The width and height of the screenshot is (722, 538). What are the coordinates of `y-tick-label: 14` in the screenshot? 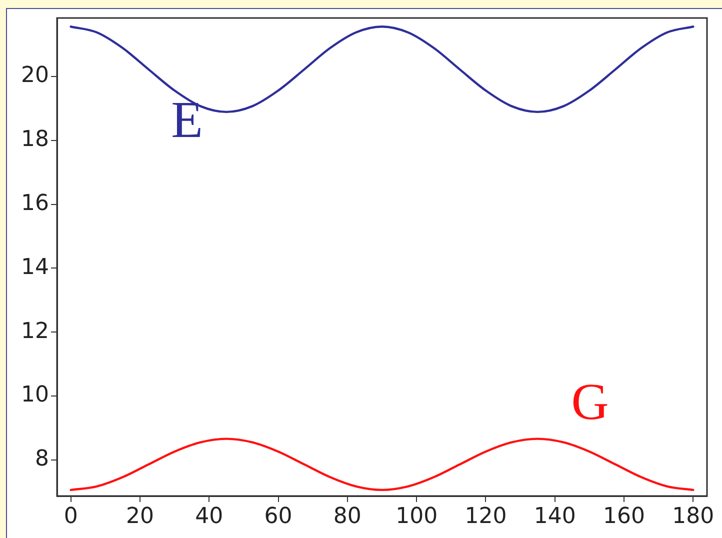 It's located at (35, 267).